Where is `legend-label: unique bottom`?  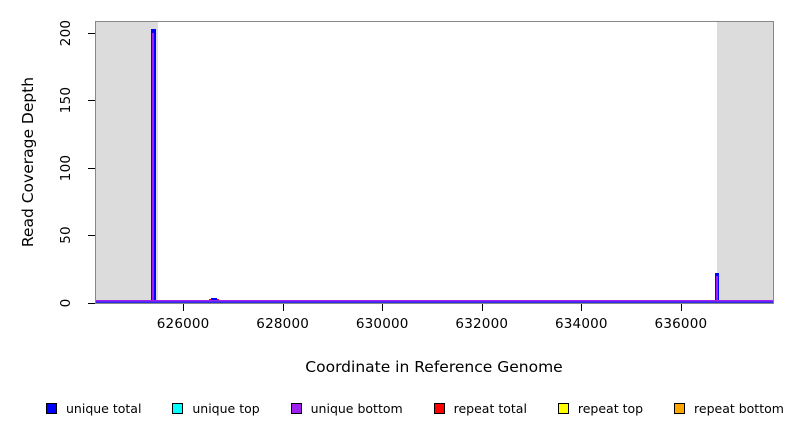 legend-label: unique bottom is located at coordinates (356, 408).